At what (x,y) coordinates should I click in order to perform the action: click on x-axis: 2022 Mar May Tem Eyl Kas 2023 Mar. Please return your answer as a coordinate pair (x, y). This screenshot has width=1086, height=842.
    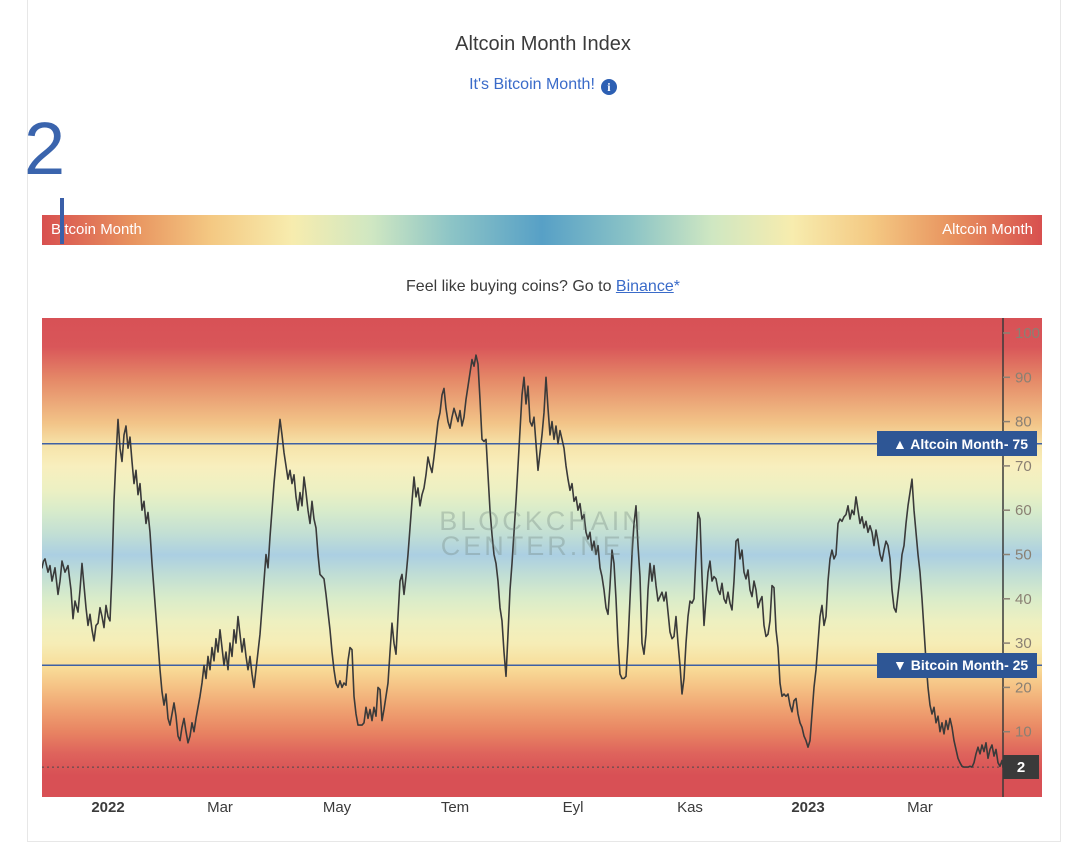
    Looking at the image, I should click on (542, 810).